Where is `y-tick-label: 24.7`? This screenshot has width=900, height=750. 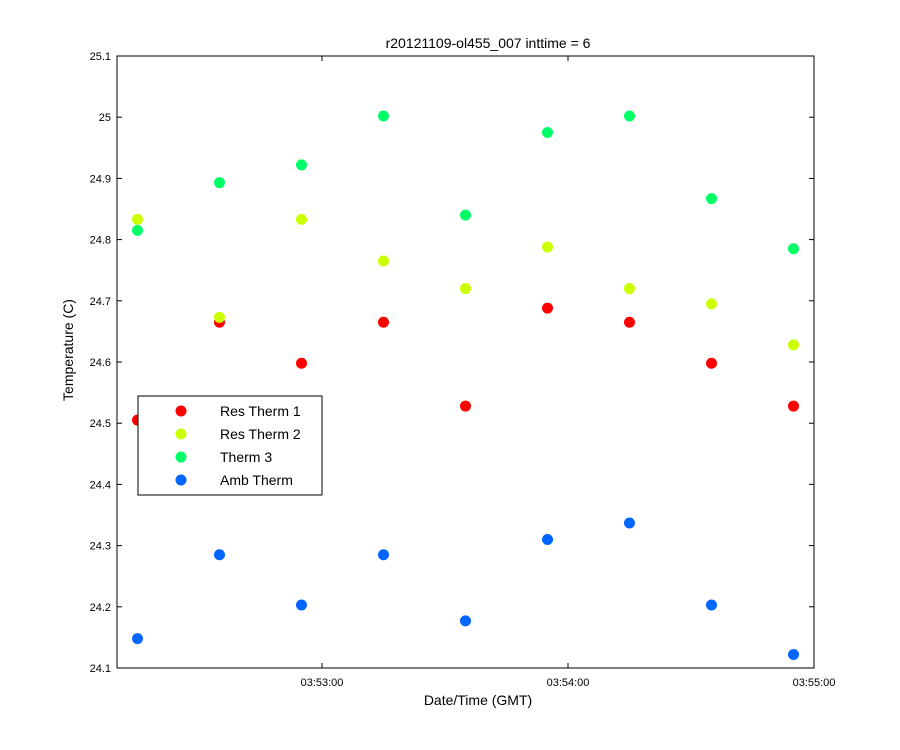
y-tick-label: 24.7 is located at coordinates (100, 302).